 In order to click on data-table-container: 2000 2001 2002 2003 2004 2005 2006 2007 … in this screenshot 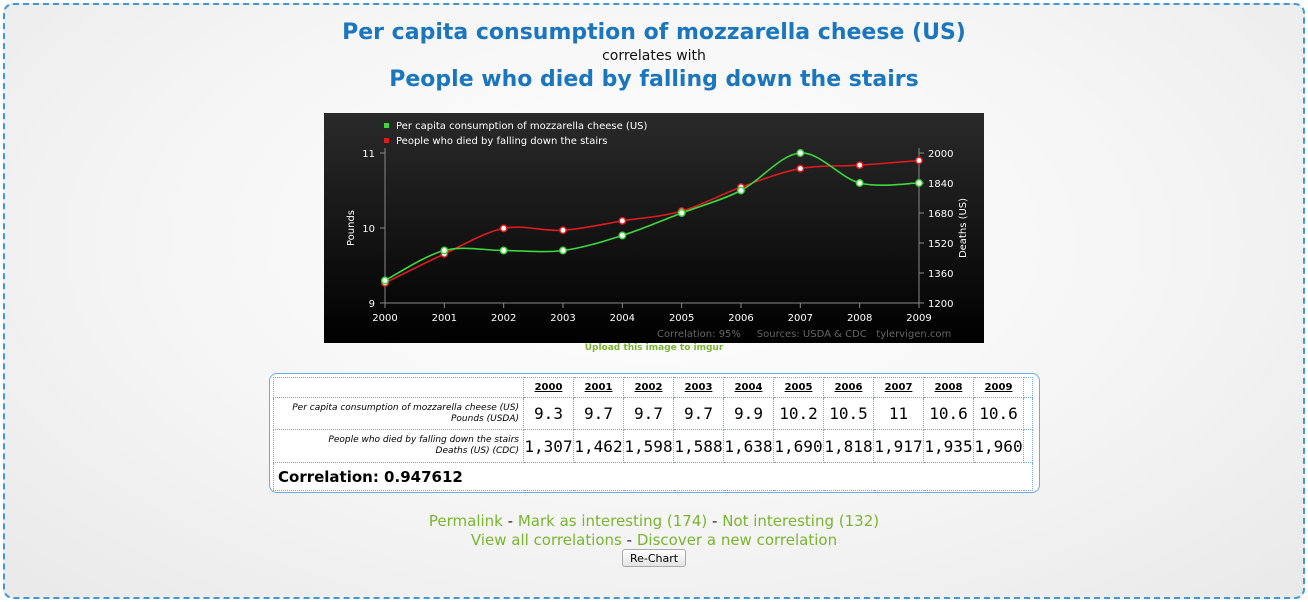, I will do `click(654, 433)`.